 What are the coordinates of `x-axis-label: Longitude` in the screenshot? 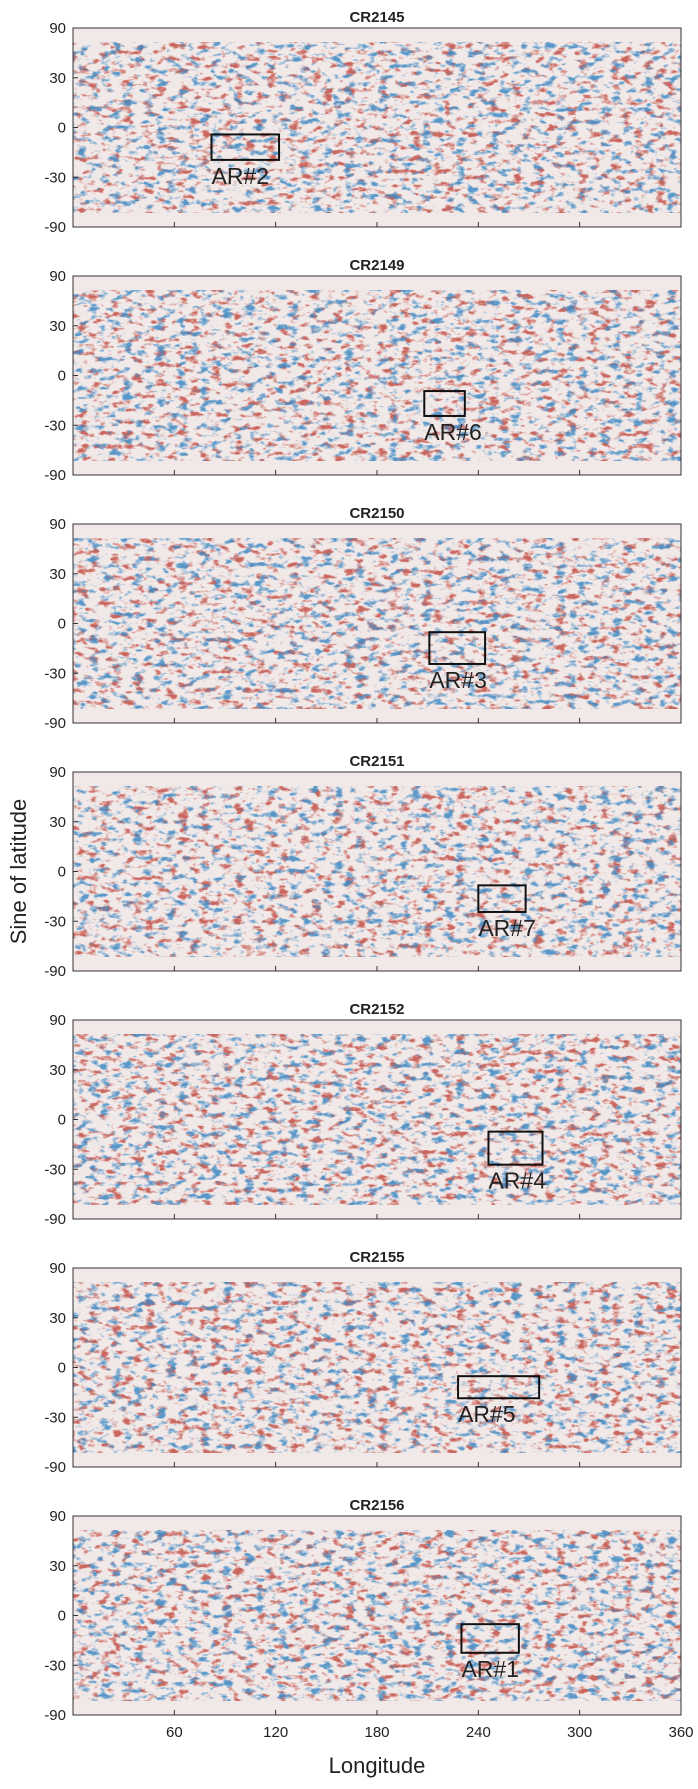 It's located at (377, 1765).